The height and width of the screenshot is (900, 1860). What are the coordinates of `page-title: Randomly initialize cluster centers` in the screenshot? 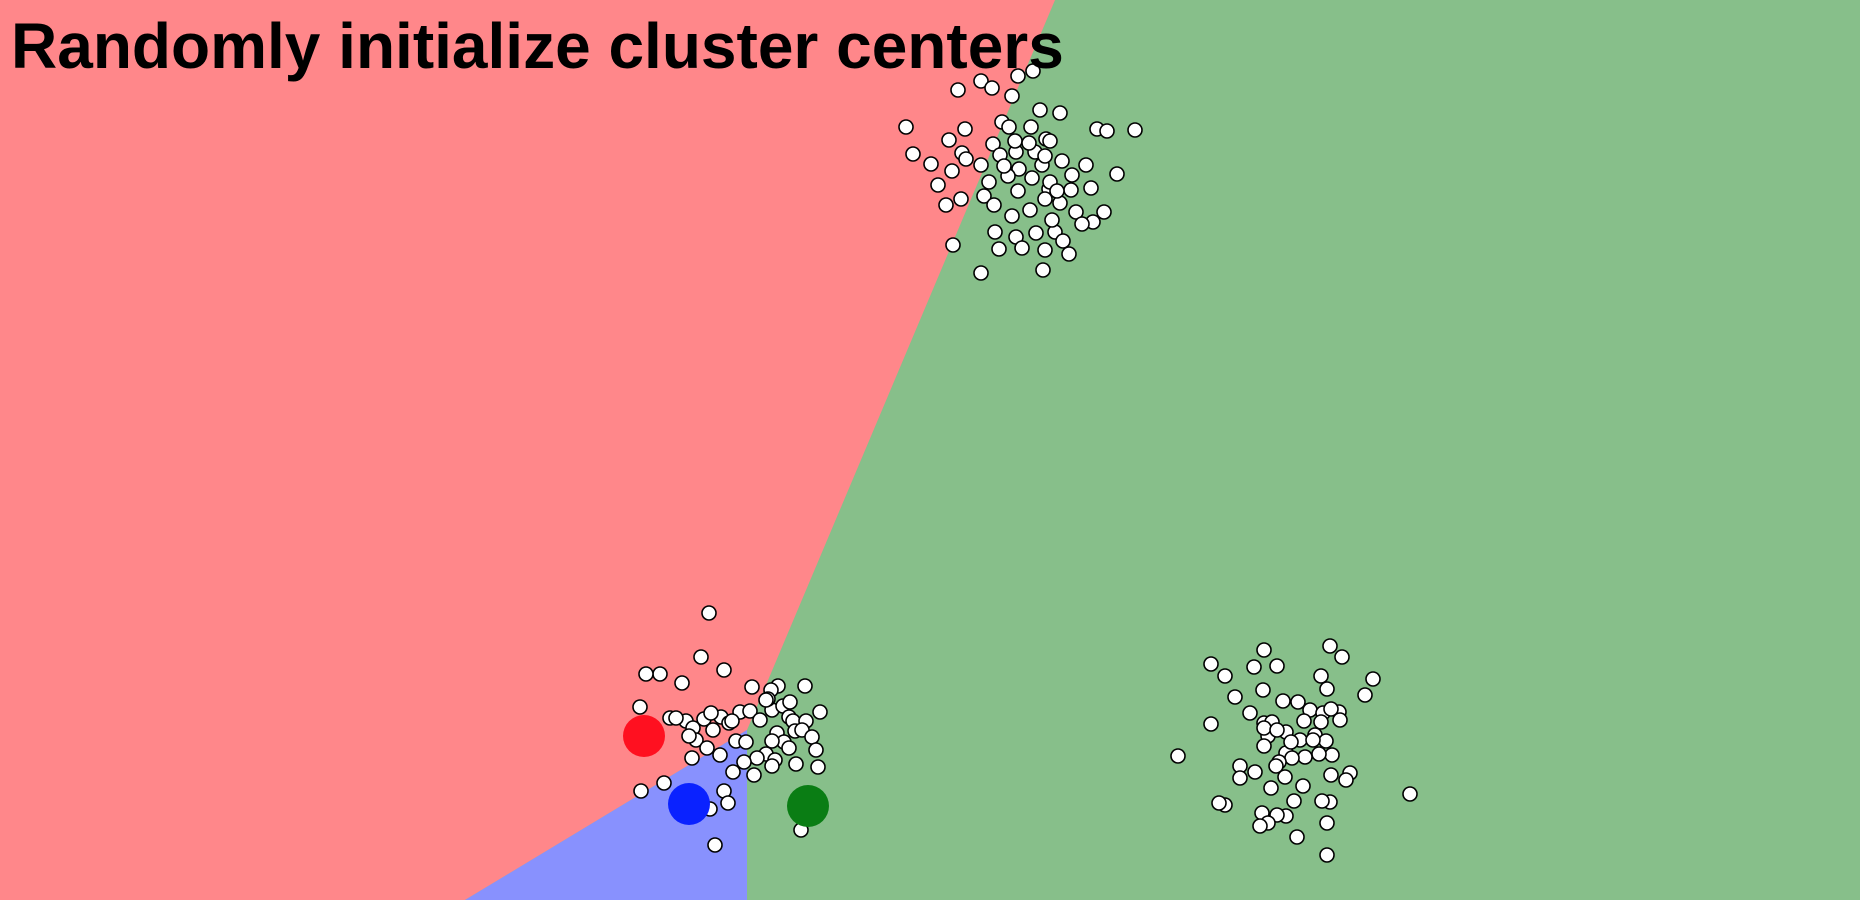 It's located at (537, 46).